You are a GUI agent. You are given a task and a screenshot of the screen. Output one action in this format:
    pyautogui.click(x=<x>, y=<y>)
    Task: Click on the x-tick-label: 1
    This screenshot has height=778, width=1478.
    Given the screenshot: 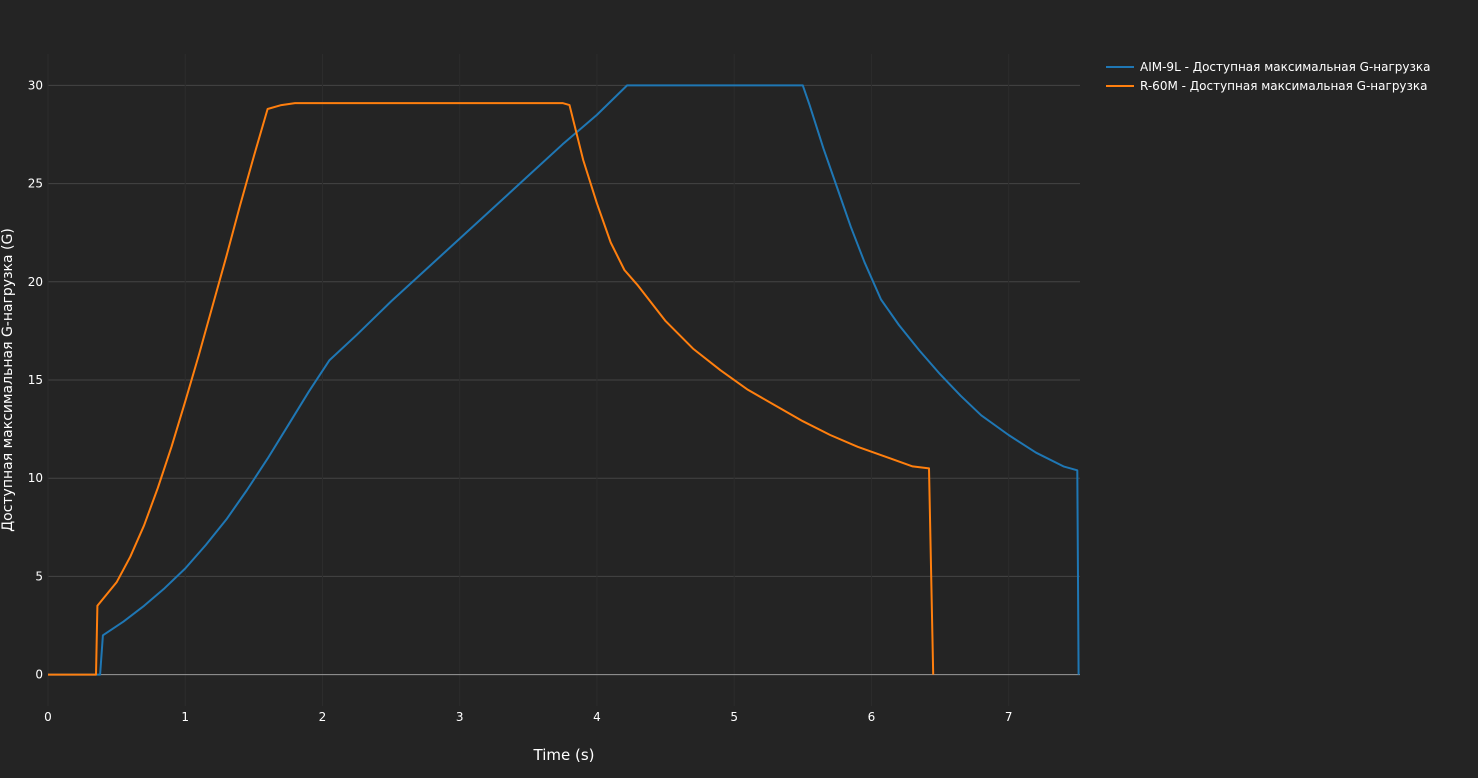 What is the action you would take?
    pyautogui.click(x=185, y=717)
    